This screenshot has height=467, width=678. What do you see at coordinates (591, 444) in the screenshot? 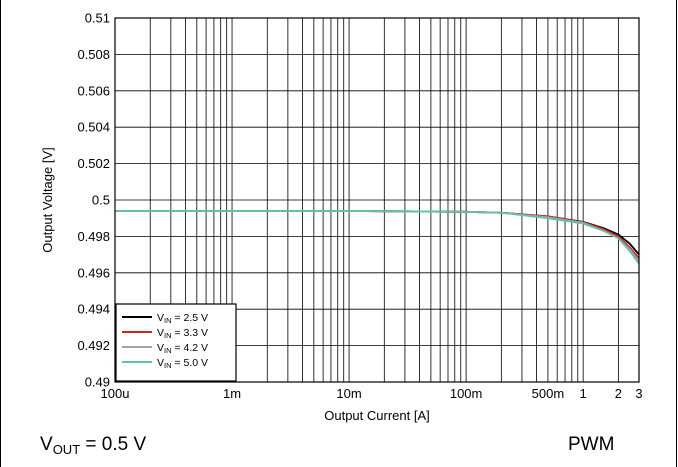
I see `mode-label: PWM` at bounding box center [591, 444].